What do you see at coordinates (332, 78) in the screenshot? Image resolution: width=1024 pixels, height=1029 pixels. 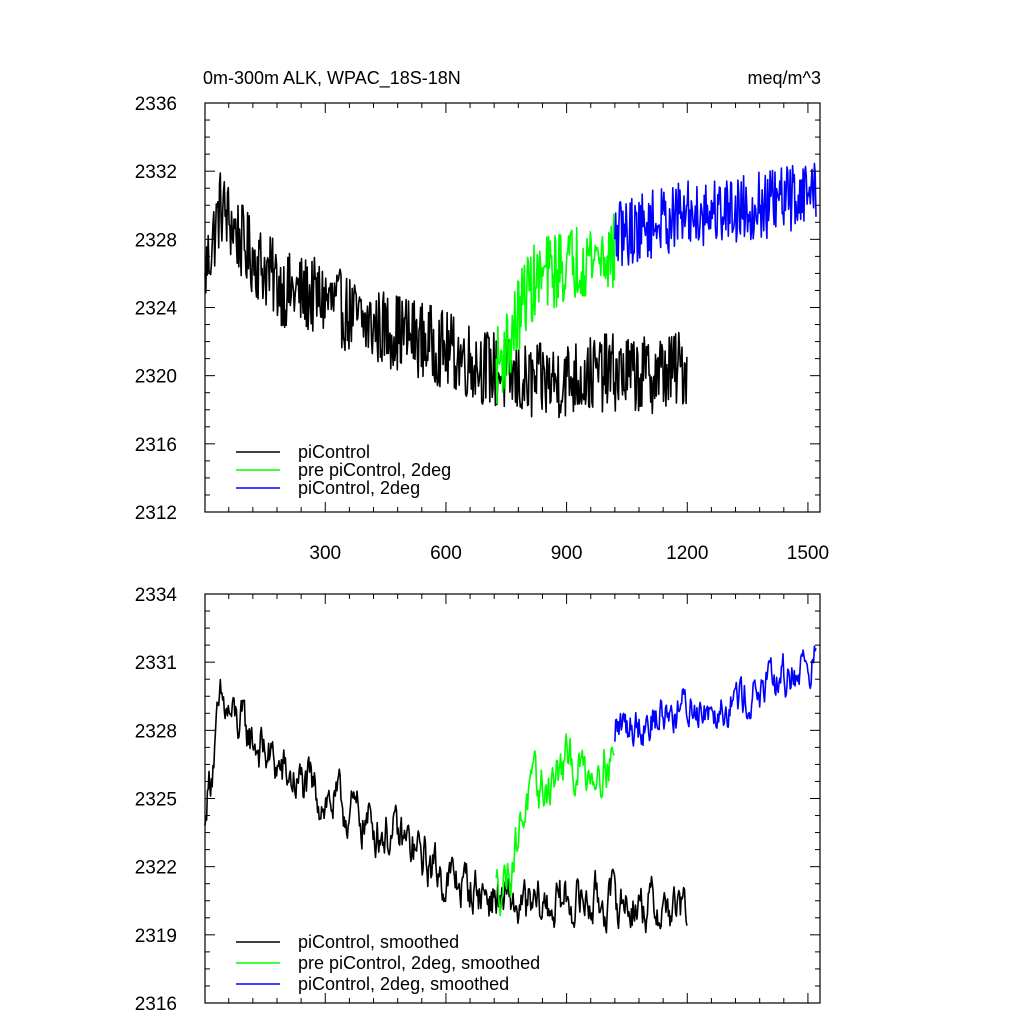 I see `chart-title: 0m-300m ALK, WPAC_18S-18N` at bounding box center [332, 78].